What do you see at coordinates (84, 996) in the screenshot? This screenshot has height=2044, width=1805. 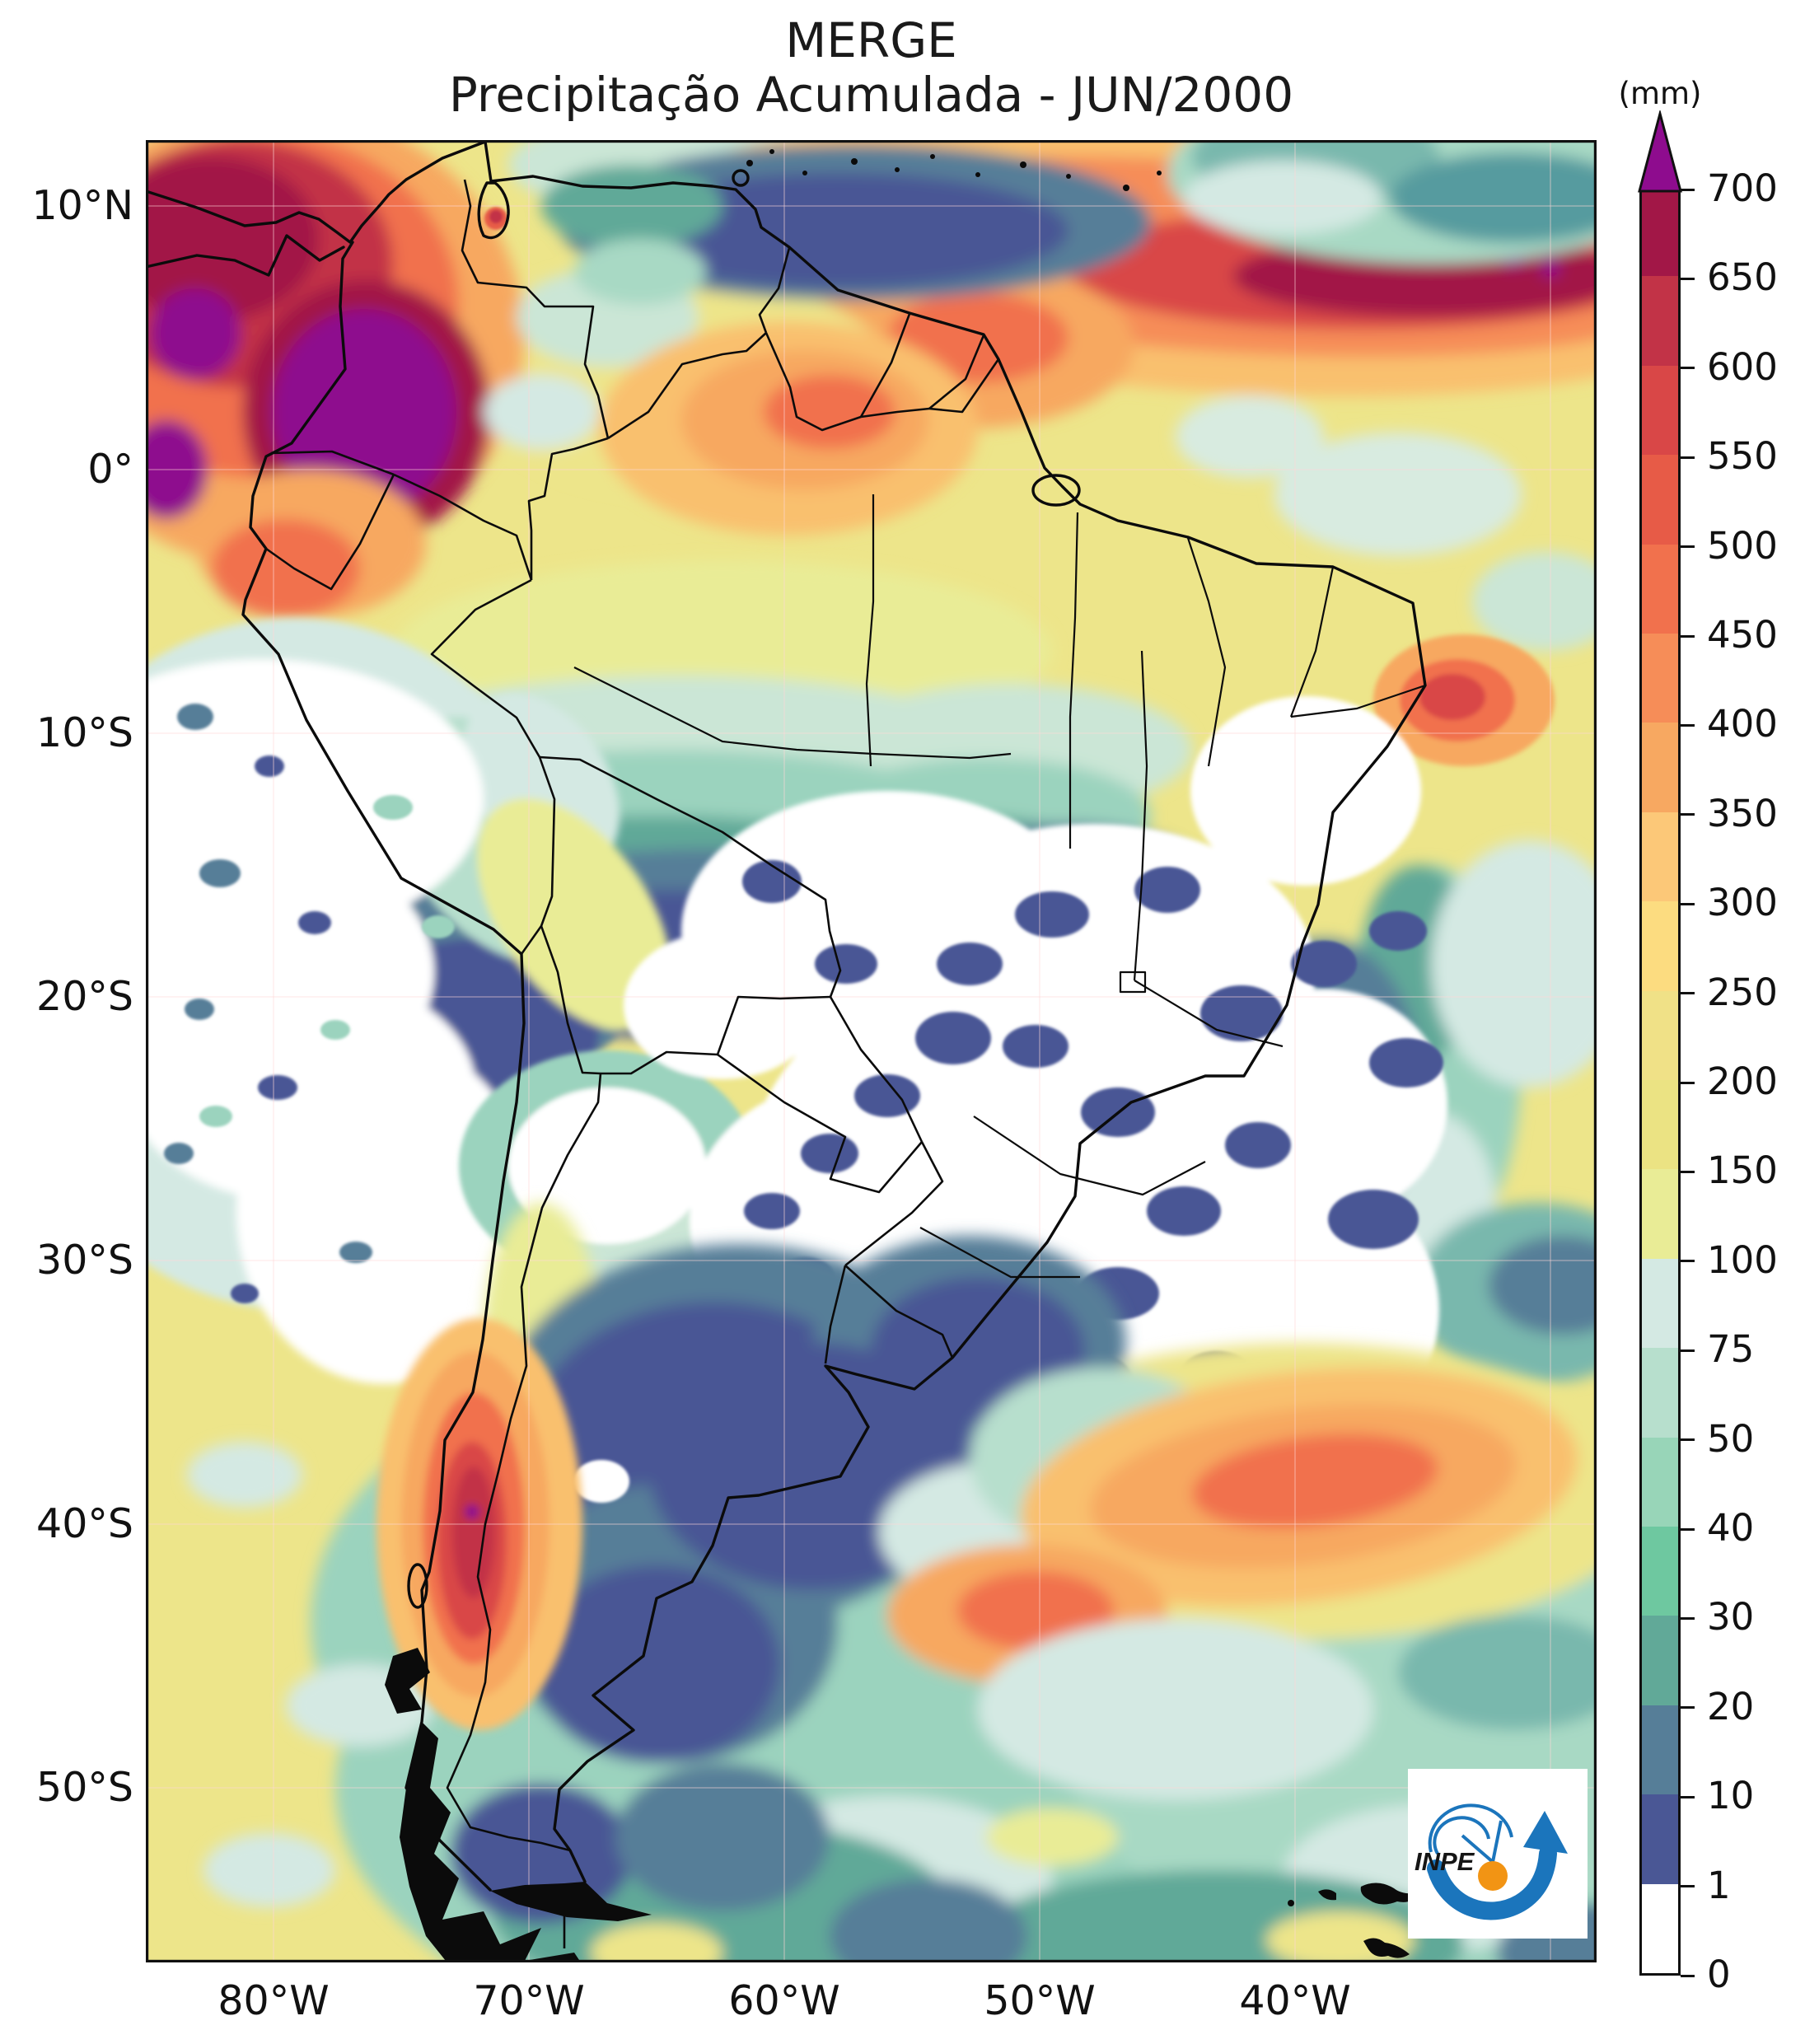 I see `lat-tick-label: 20°S` at bounding box center [84, 996].